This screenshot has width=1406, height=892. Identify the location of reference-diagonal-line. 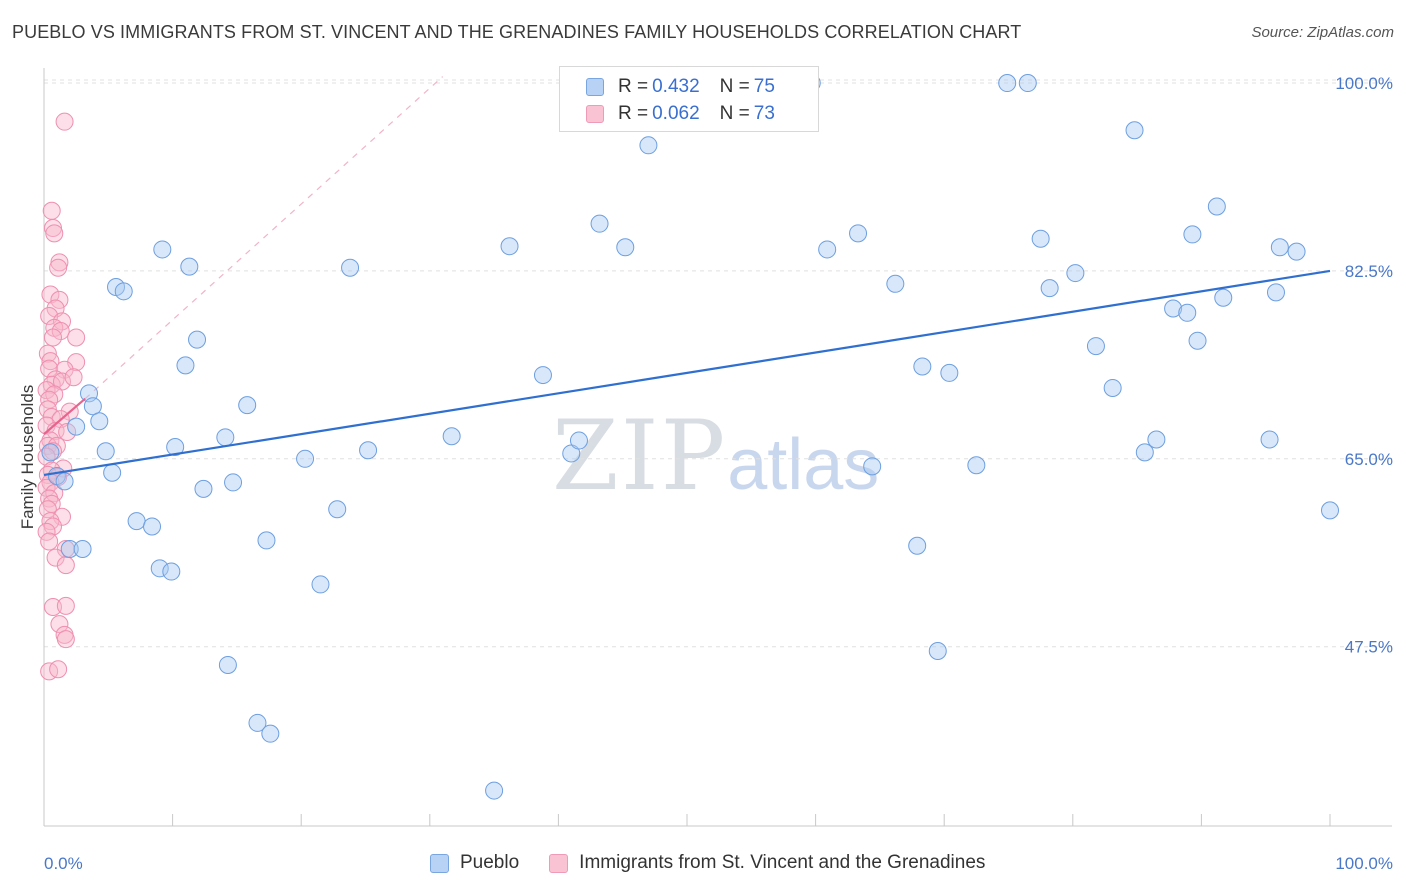
(264, 238).